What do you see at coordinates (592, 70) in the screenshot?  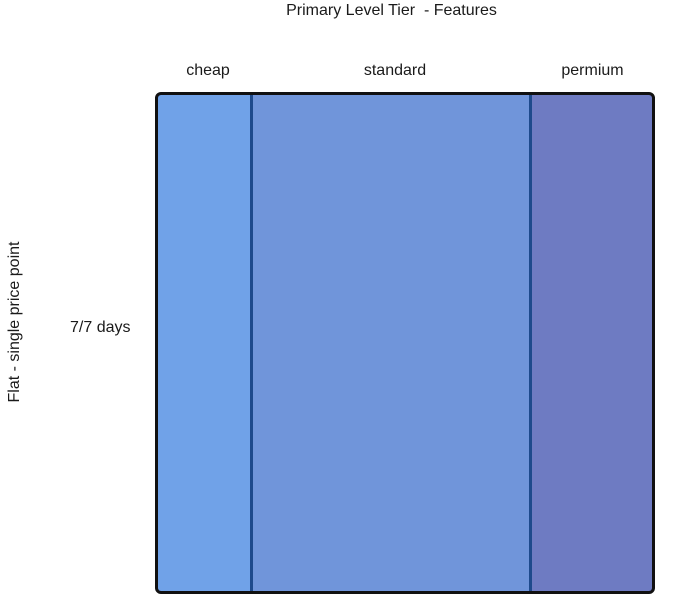 I see `tier-label-premium: permium` at bounding box center [592, 70].